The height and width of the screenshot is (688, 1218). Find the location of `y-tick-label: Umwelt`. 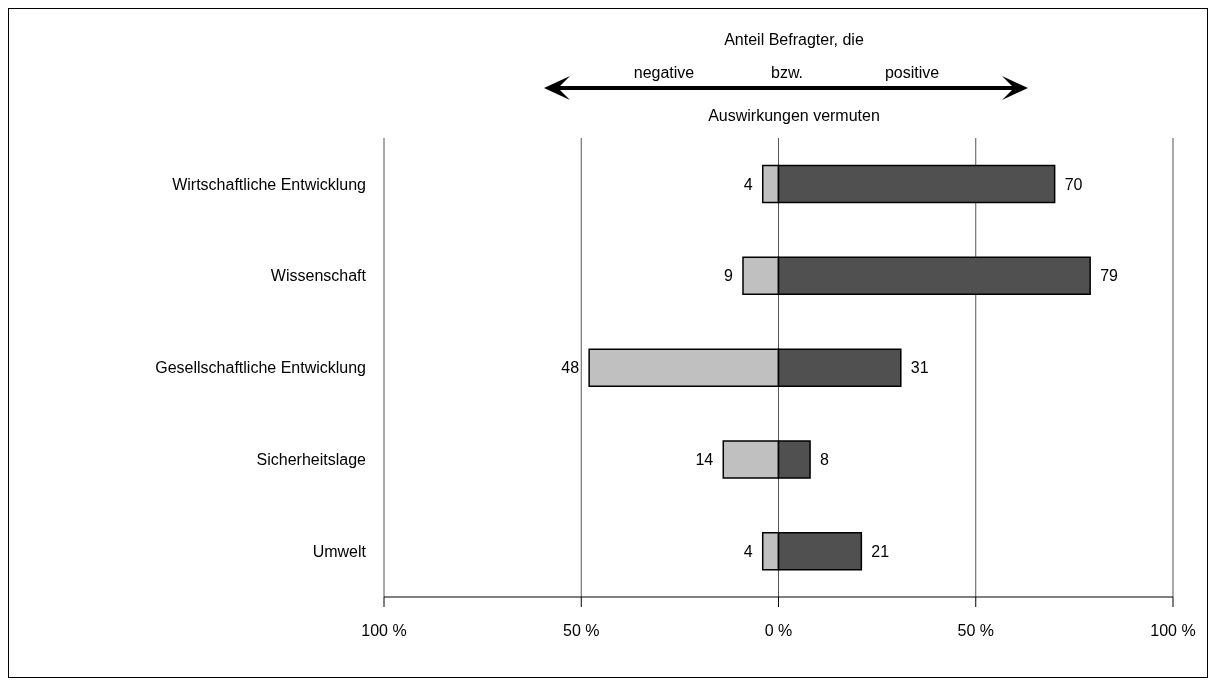

y-tick-label: Umwelt is located at coordinates (339, 551).